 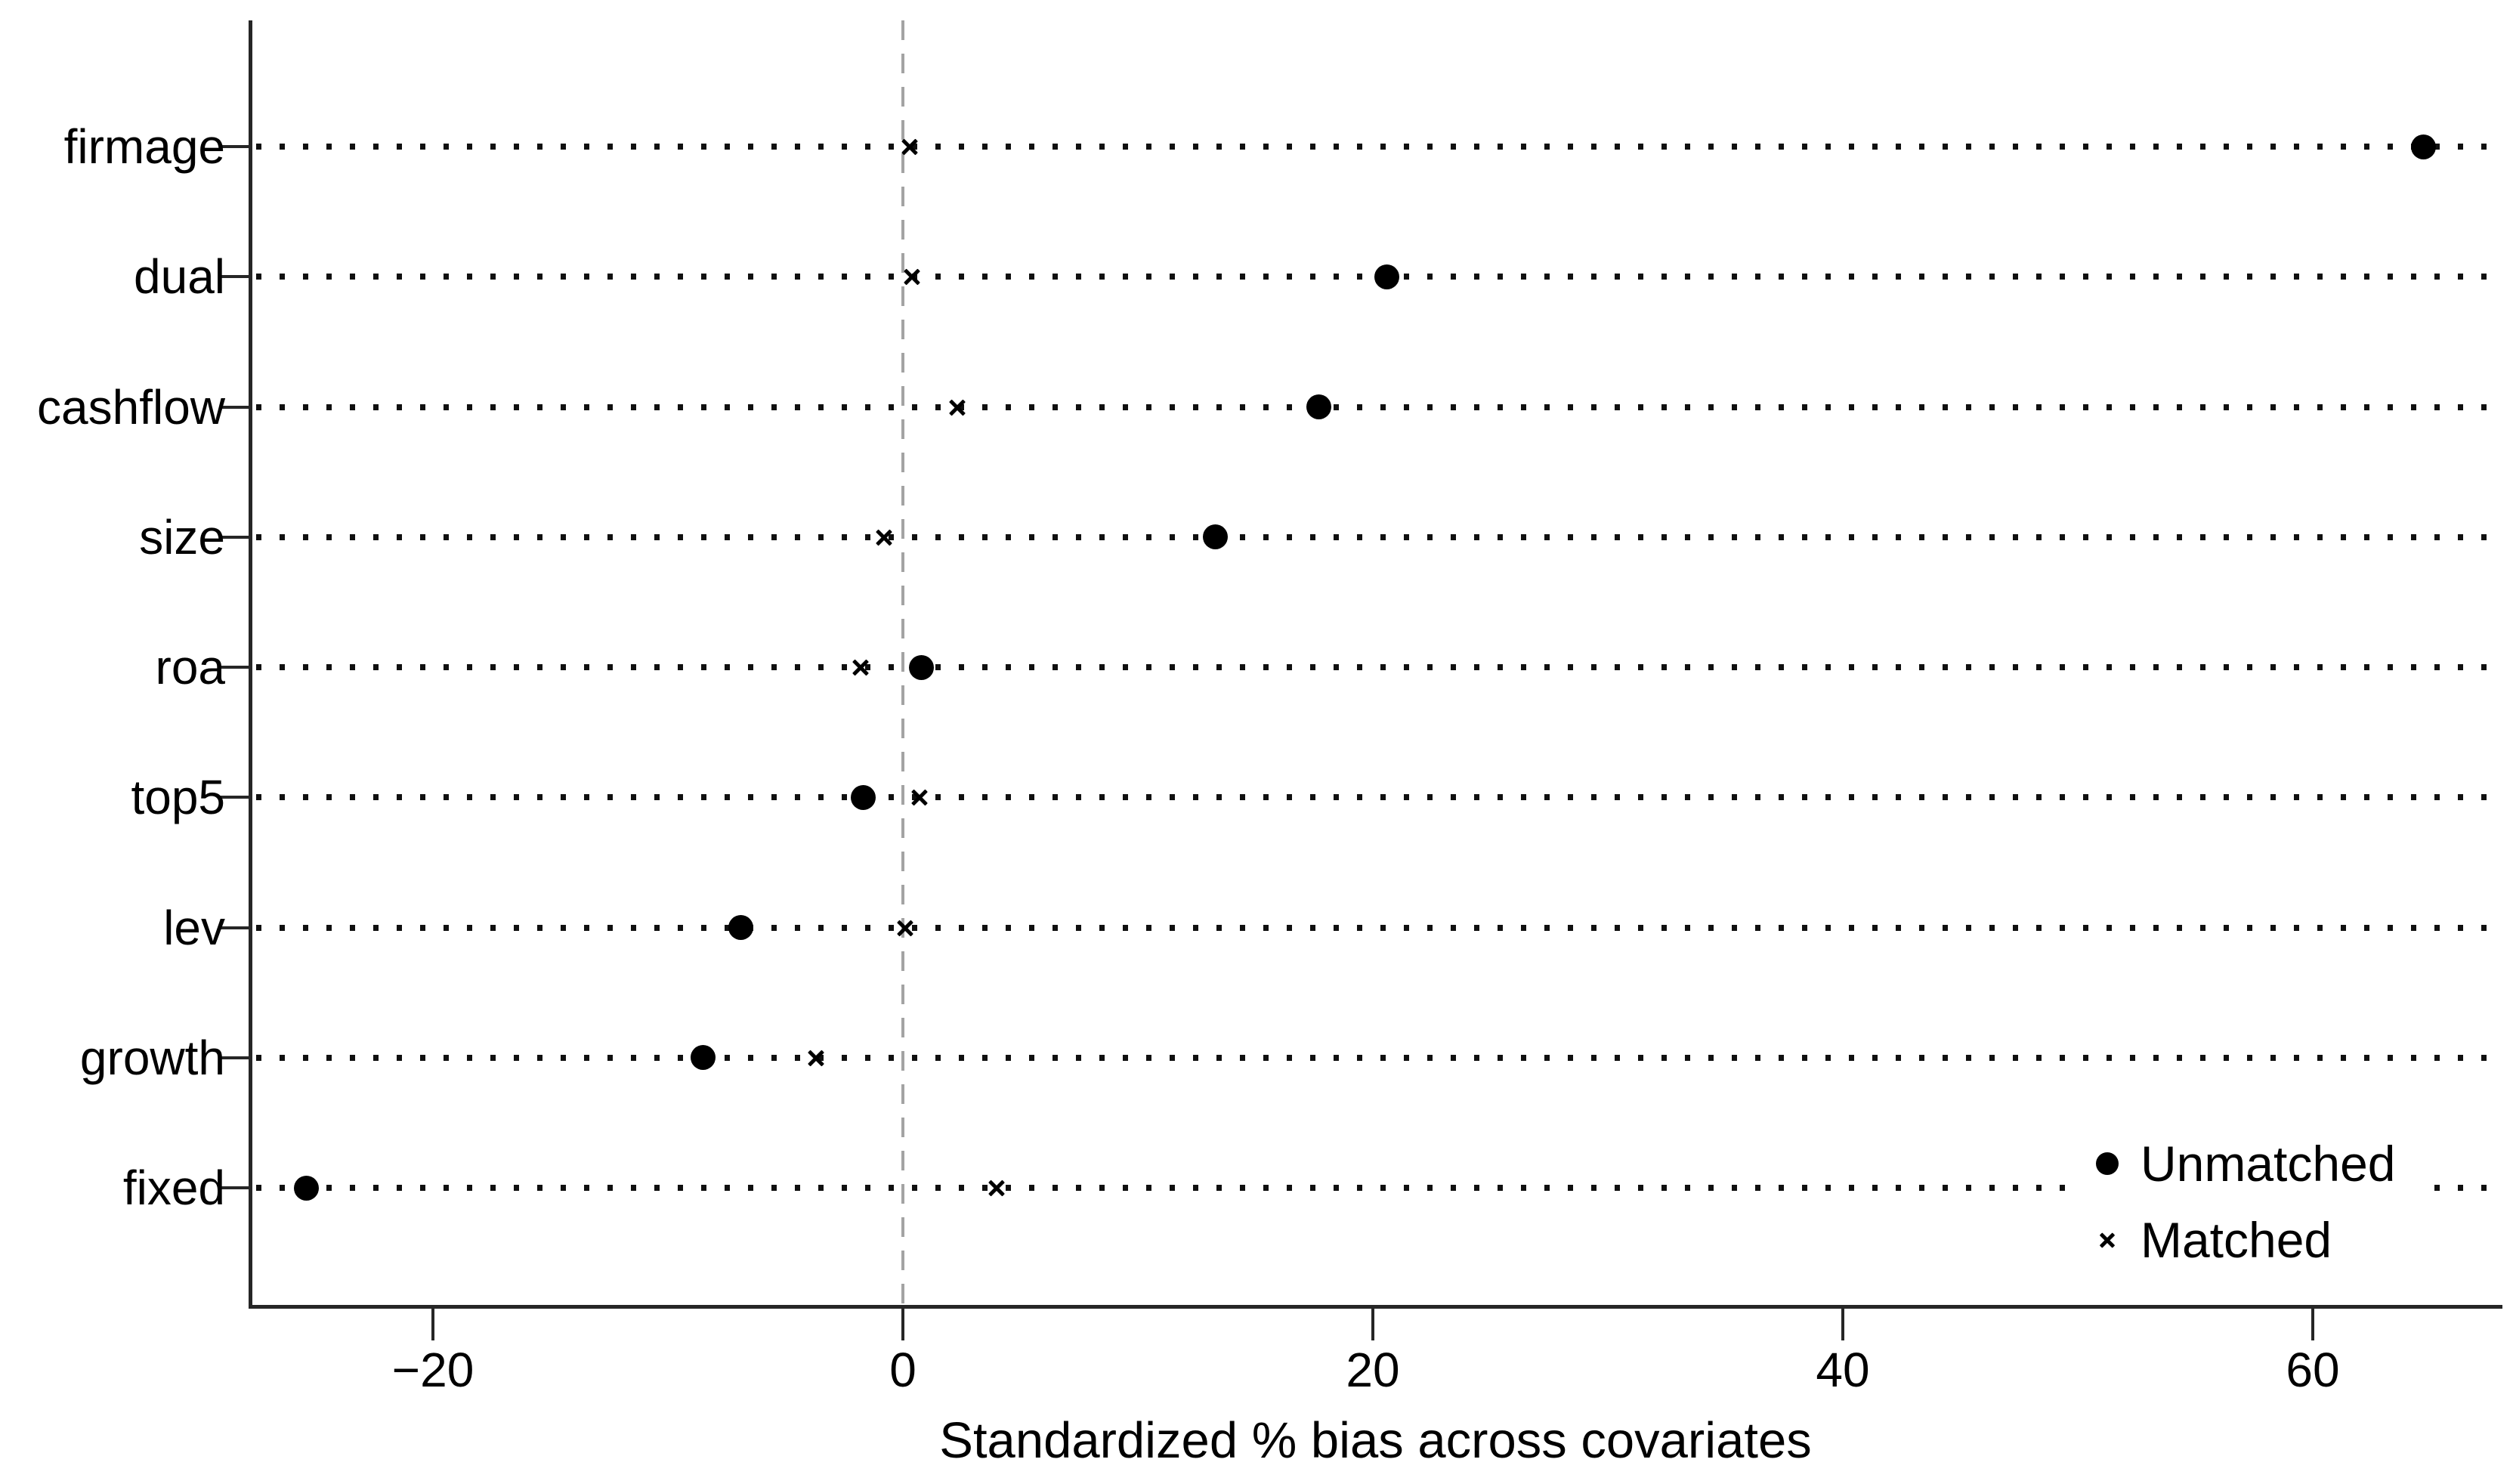 What do you see at coordinates (194, 927) in the screenshot?
I see `y-axis-label-lev: lev` at bounding box center [194, 927].